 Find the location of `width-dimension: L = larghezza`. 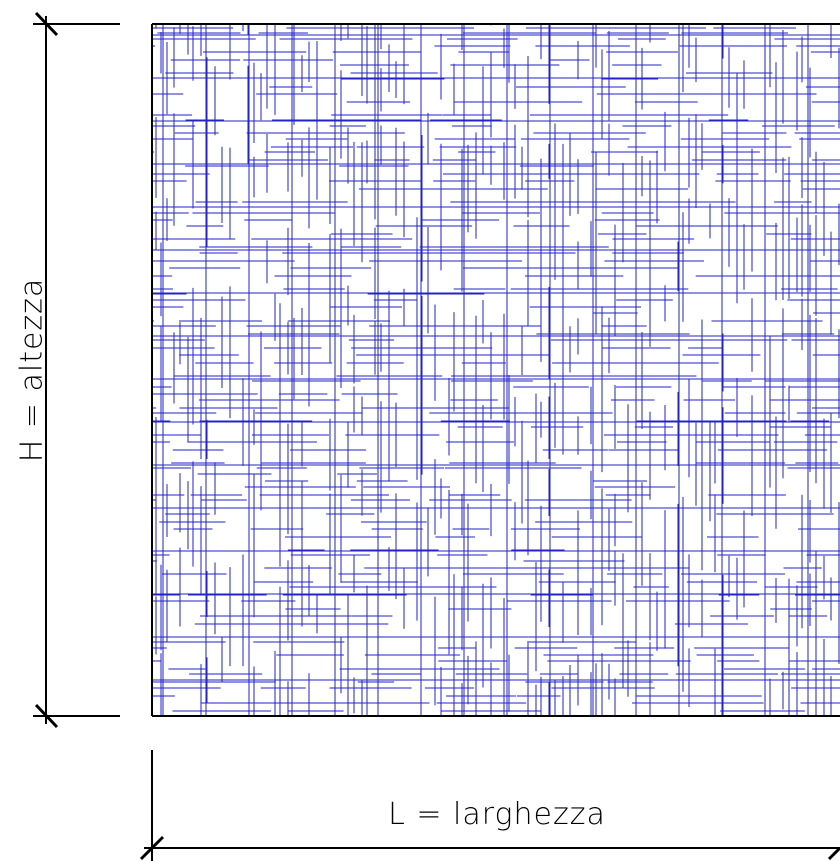

width-dimension: L = larghezza is located at coordinates (489, 805).